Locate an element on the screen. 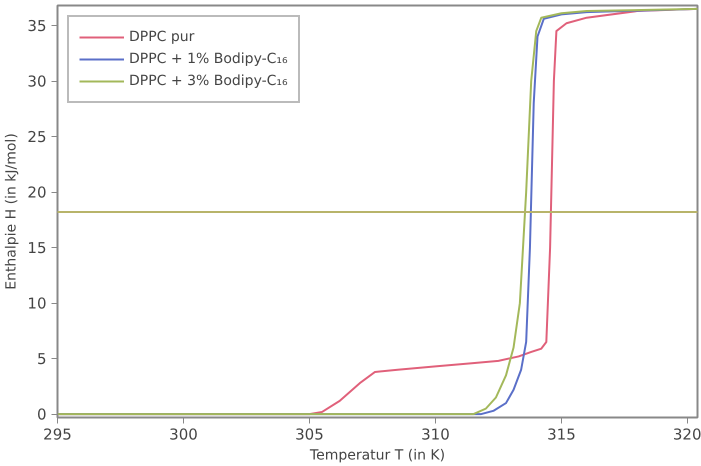 The width and height of the screenshot is (701, 466). x-tick-label: 300 is located at coordinates (183, 435).